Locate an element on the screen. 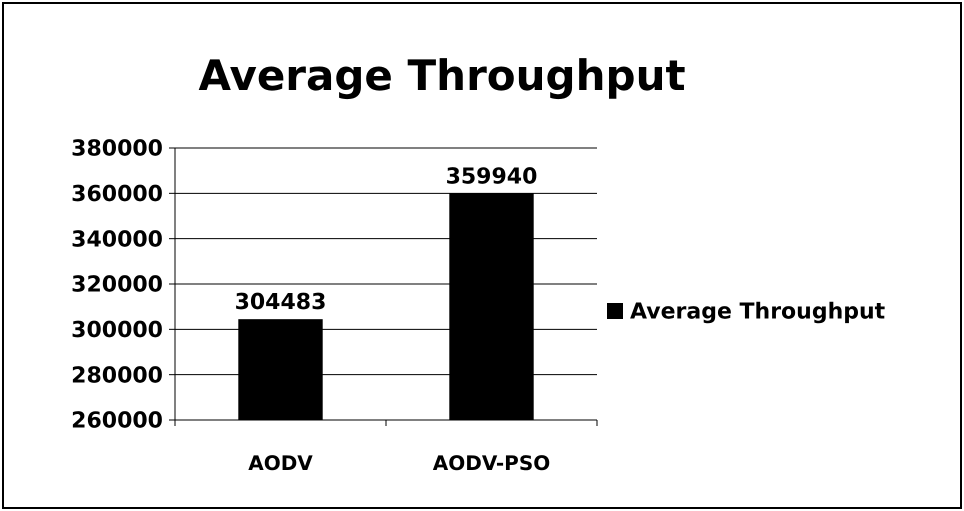  y-tick-label: 380000 is located at coordinates (117, 149).